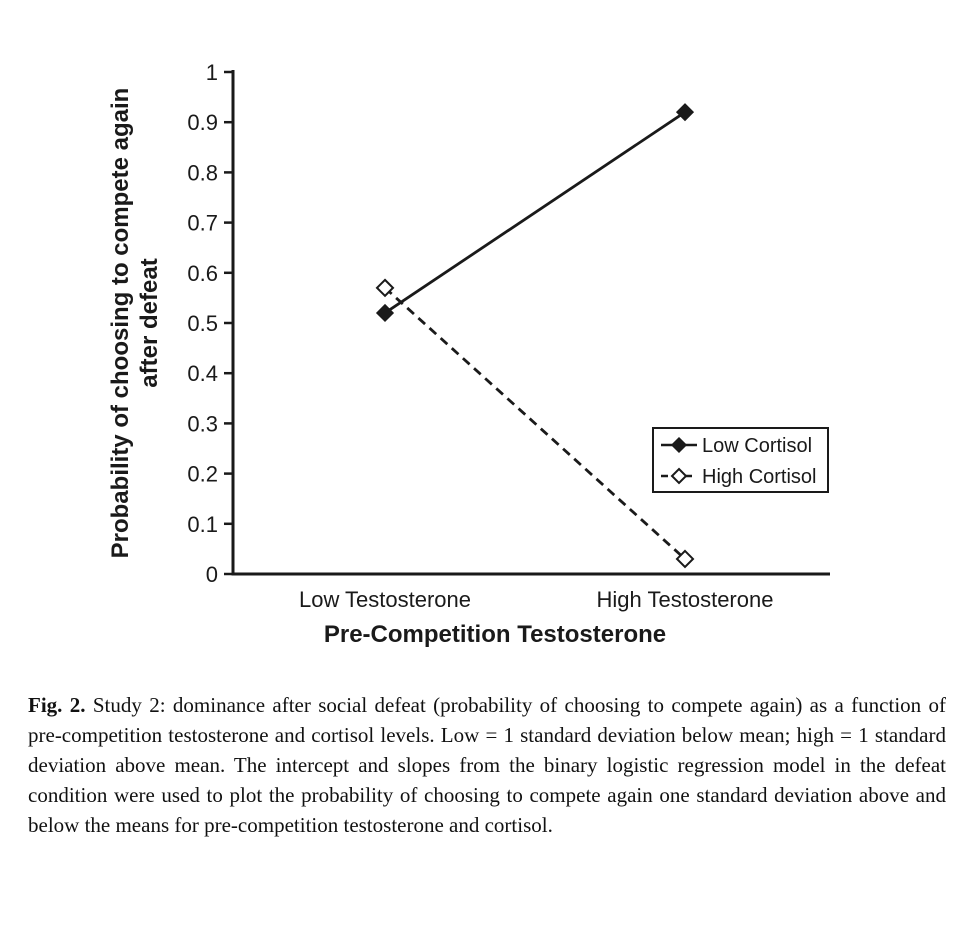 Image resolution: width=972 pixels, height=926 pixels. What do you see at coordinates (535, 212) in the screenshot?
I see `series-line-low-cortisol` at bounding box center [535, 212].